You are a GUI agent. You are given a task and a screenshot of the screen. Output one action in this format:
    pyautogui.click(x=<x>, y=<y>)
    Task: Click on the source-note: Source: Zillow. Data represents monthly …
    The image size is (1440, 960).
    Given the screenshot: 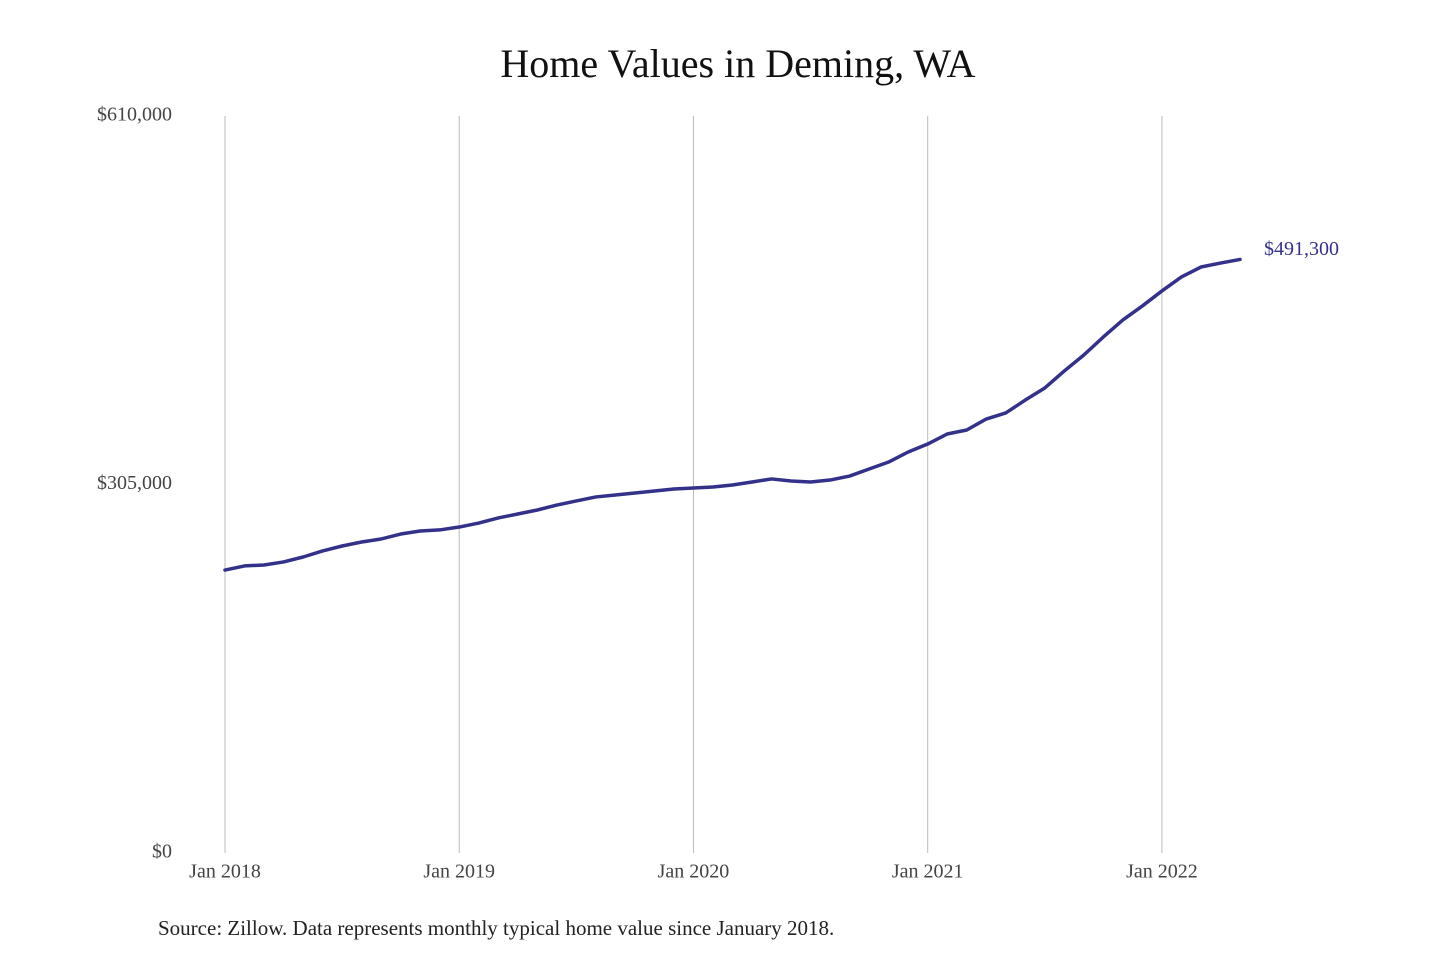 What is the action you would take?
    pyautogui.click(x=496, y=928)
    